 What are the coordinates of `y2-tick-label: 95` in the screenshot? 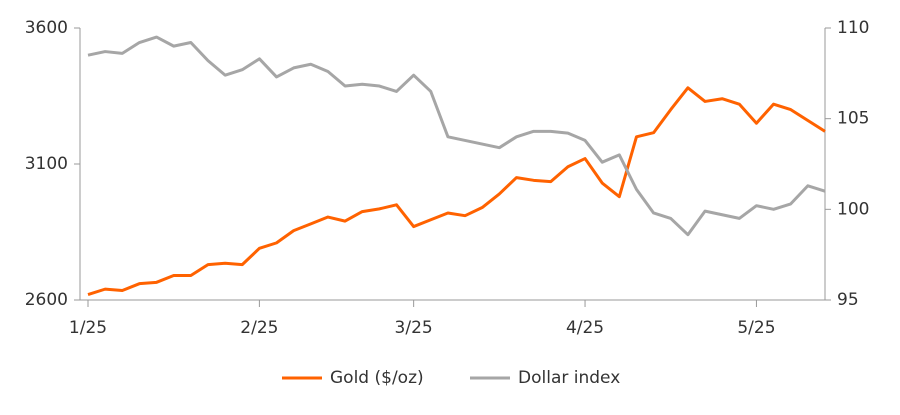 It's located at (848, 300).